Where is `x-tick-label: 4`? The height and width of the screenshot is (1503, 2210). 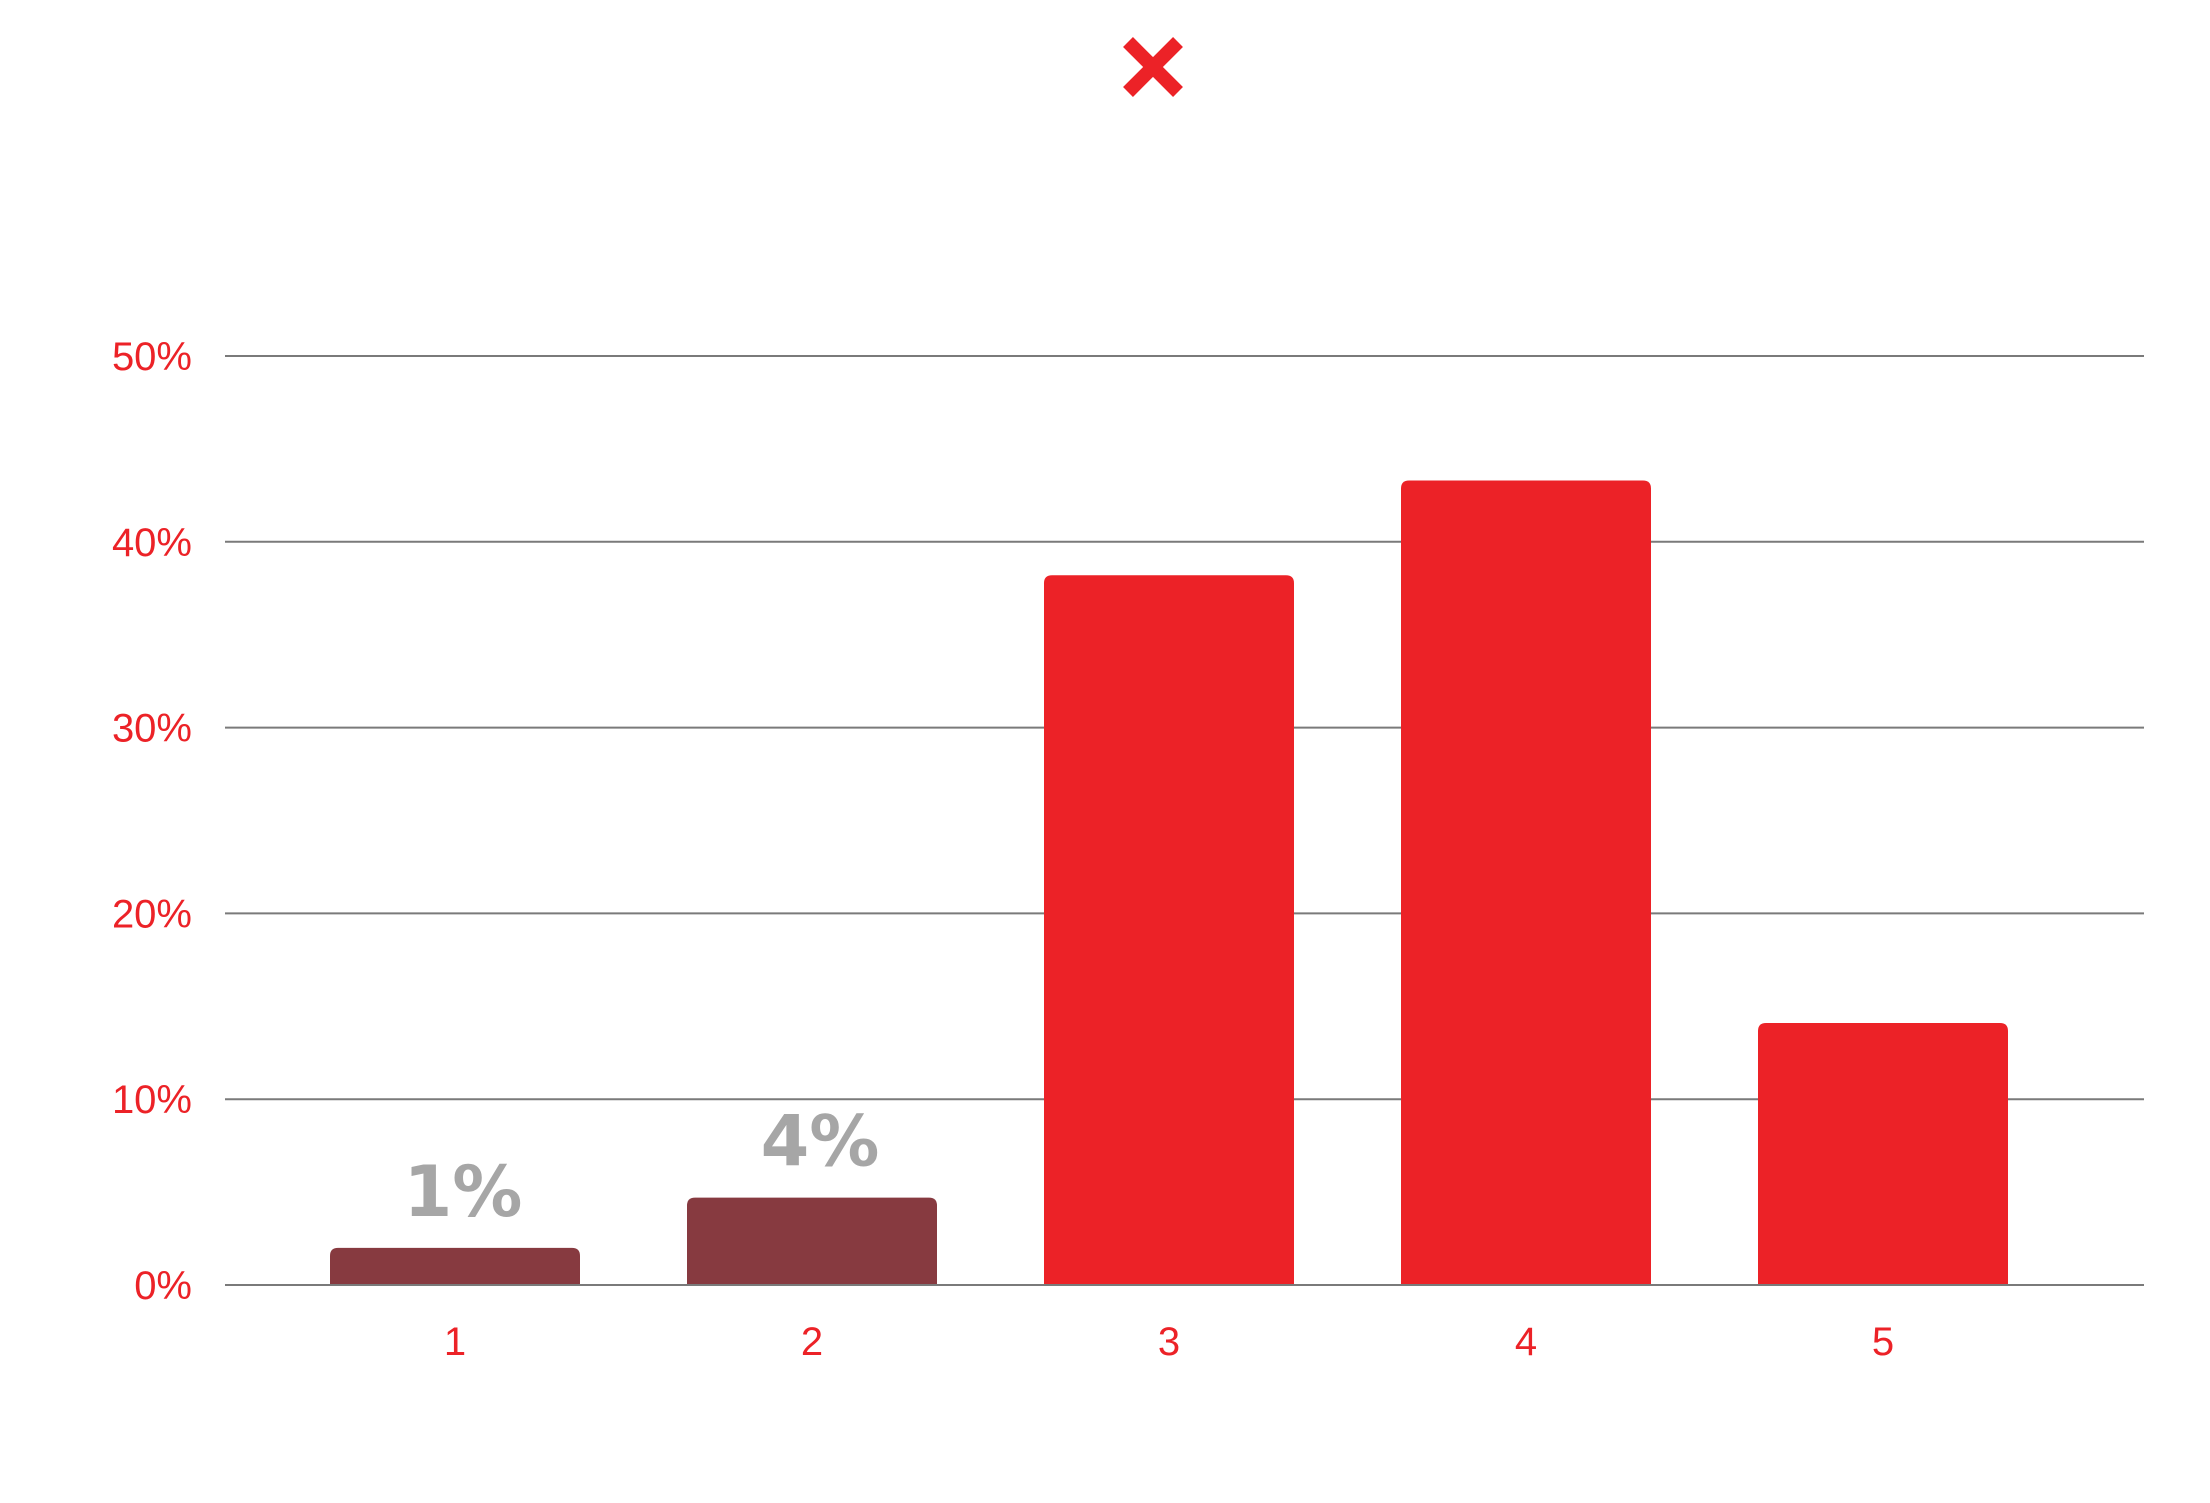 x-tick-label: 4 is located at coordinates (1526, 1342).